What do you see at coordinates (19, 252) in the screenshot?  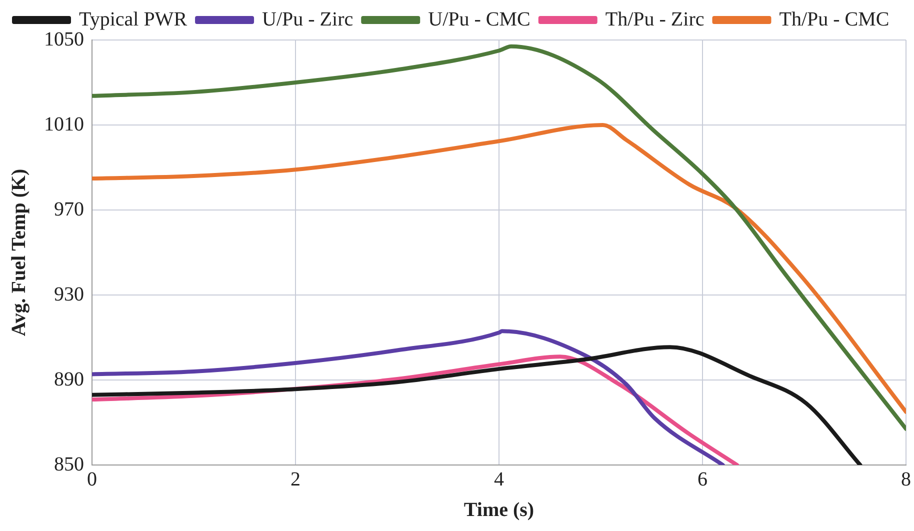 I see `y-axis-title: Avg. Fuel Temp (K)` at bounding box center [19, 252].